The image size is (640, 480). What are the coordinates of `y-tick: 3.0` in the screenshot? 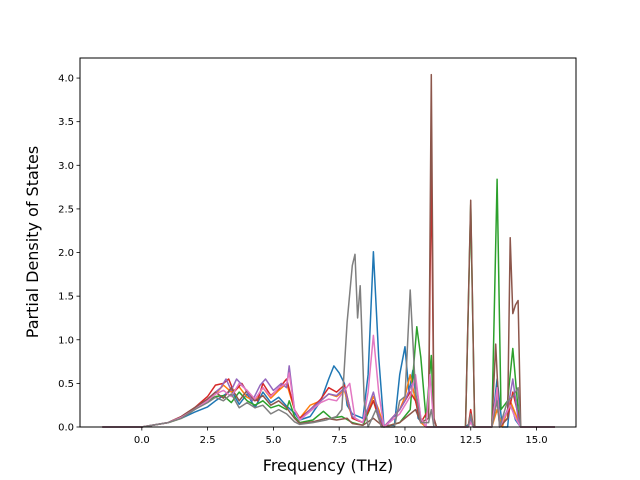 It's located at (69, 166).